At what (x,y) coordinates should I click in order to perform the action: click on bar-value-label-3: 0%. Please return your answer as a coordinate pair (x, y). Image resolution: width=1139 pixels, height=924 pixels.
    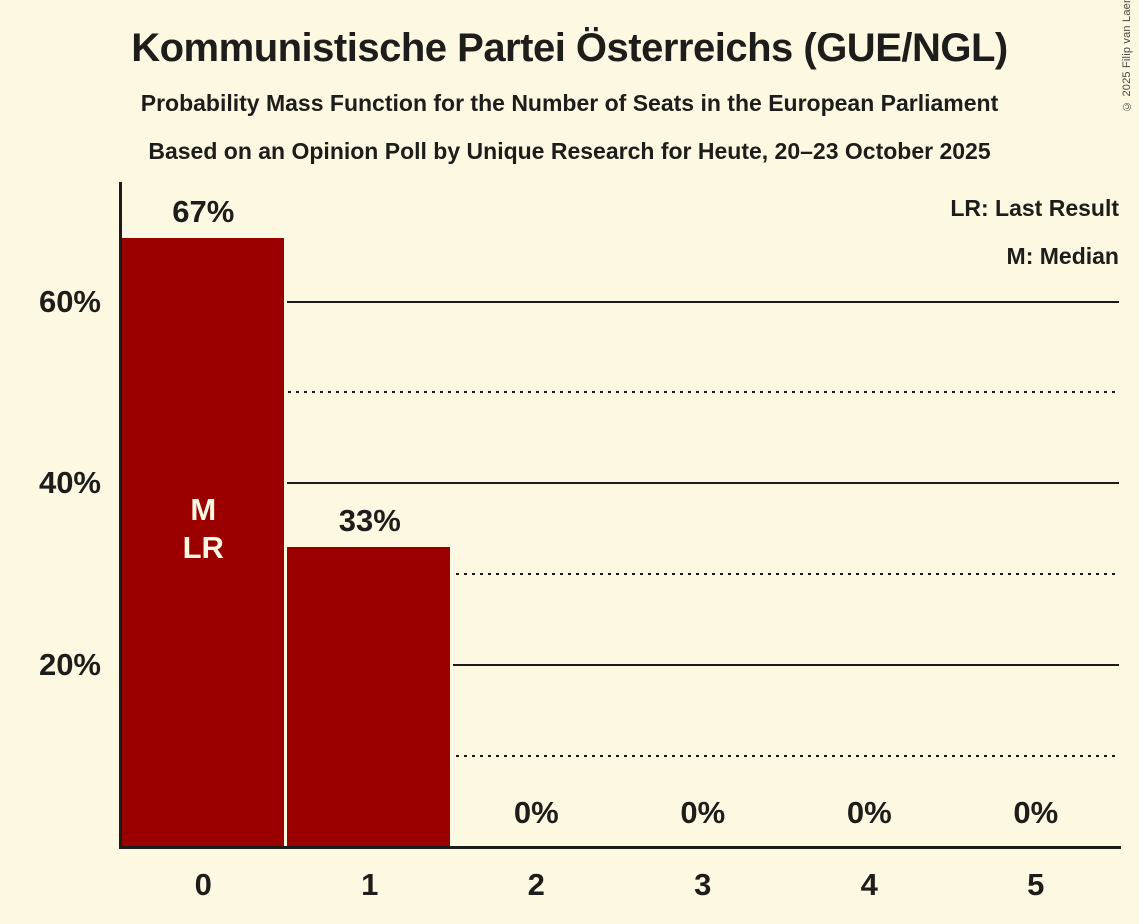
    Looking at the image, I should click on (703, 812).